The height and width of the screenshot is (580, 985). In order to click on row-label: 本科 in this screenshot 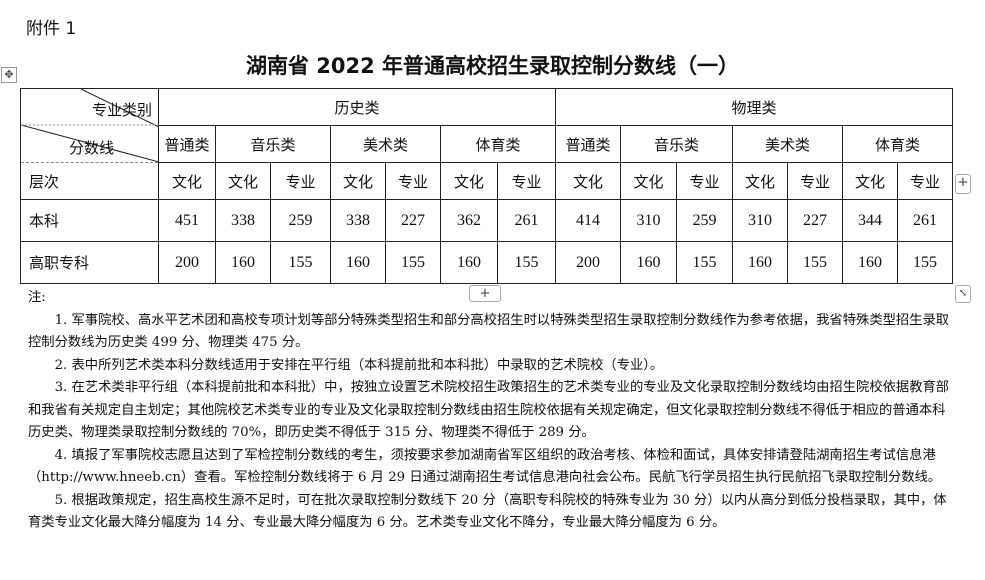, I will do `click(89, 220)`.